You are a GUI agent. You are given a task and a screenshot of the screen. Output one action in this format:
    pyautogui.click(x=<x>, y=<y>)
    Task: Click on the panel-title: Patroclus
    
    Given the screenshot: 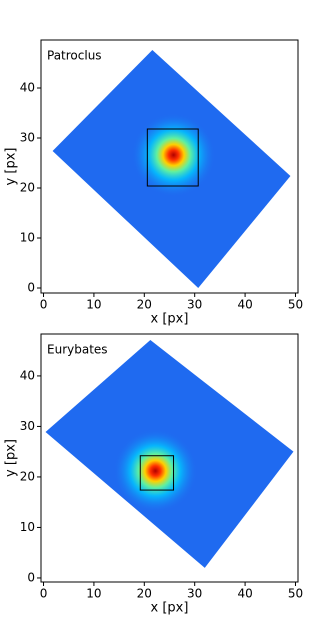 What is the action you would take?
    pyautogui.click(x=74, y=56)
    